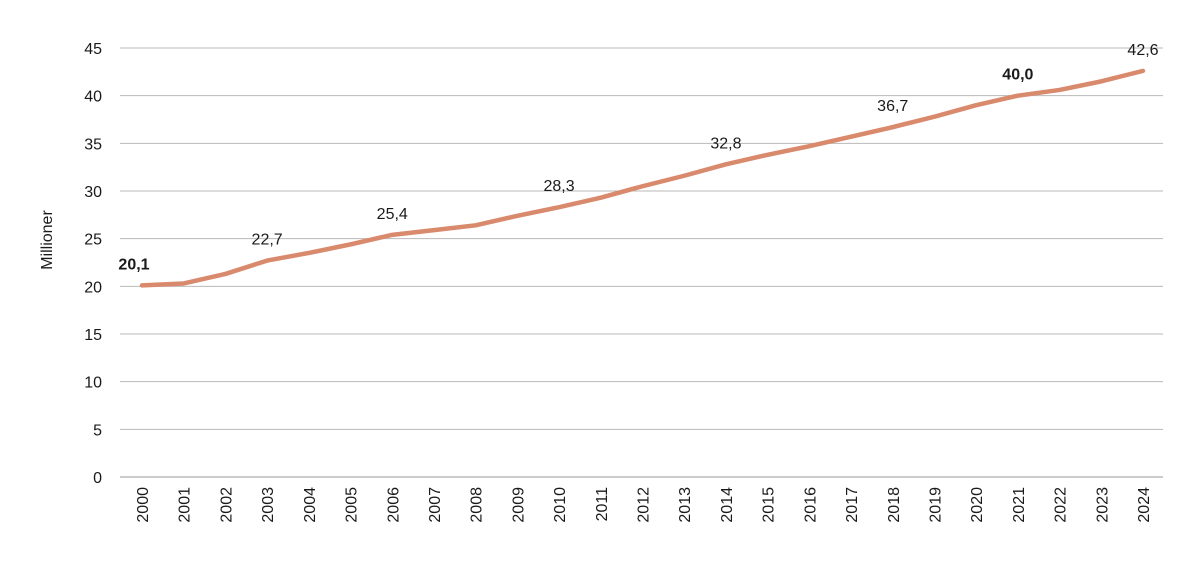  What do you see at coordinates (810, 505) in the screenshot?
I see `x-tick-label: 2016` at bounding box center [810, 505].